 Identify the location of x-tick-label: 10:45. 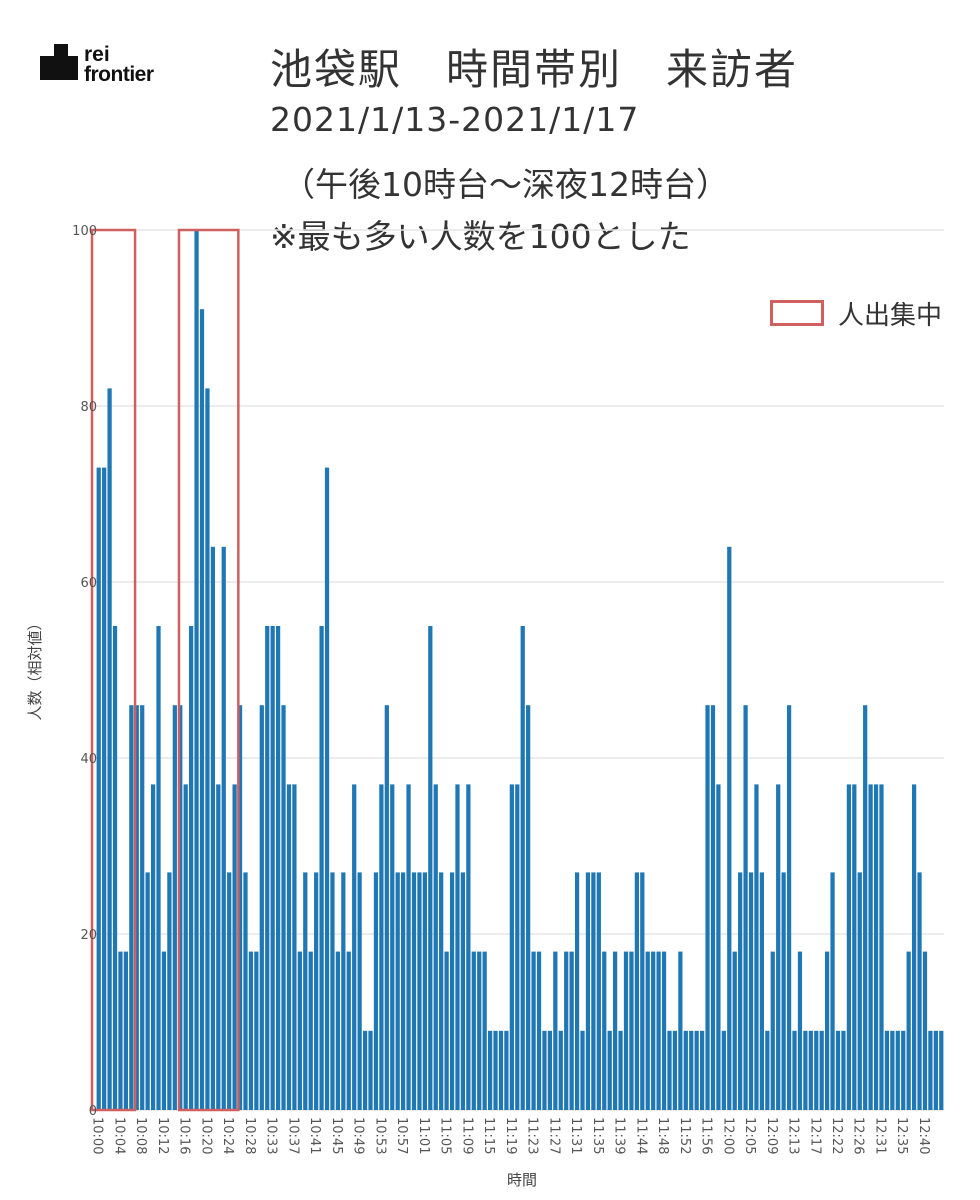
(336, 1135).